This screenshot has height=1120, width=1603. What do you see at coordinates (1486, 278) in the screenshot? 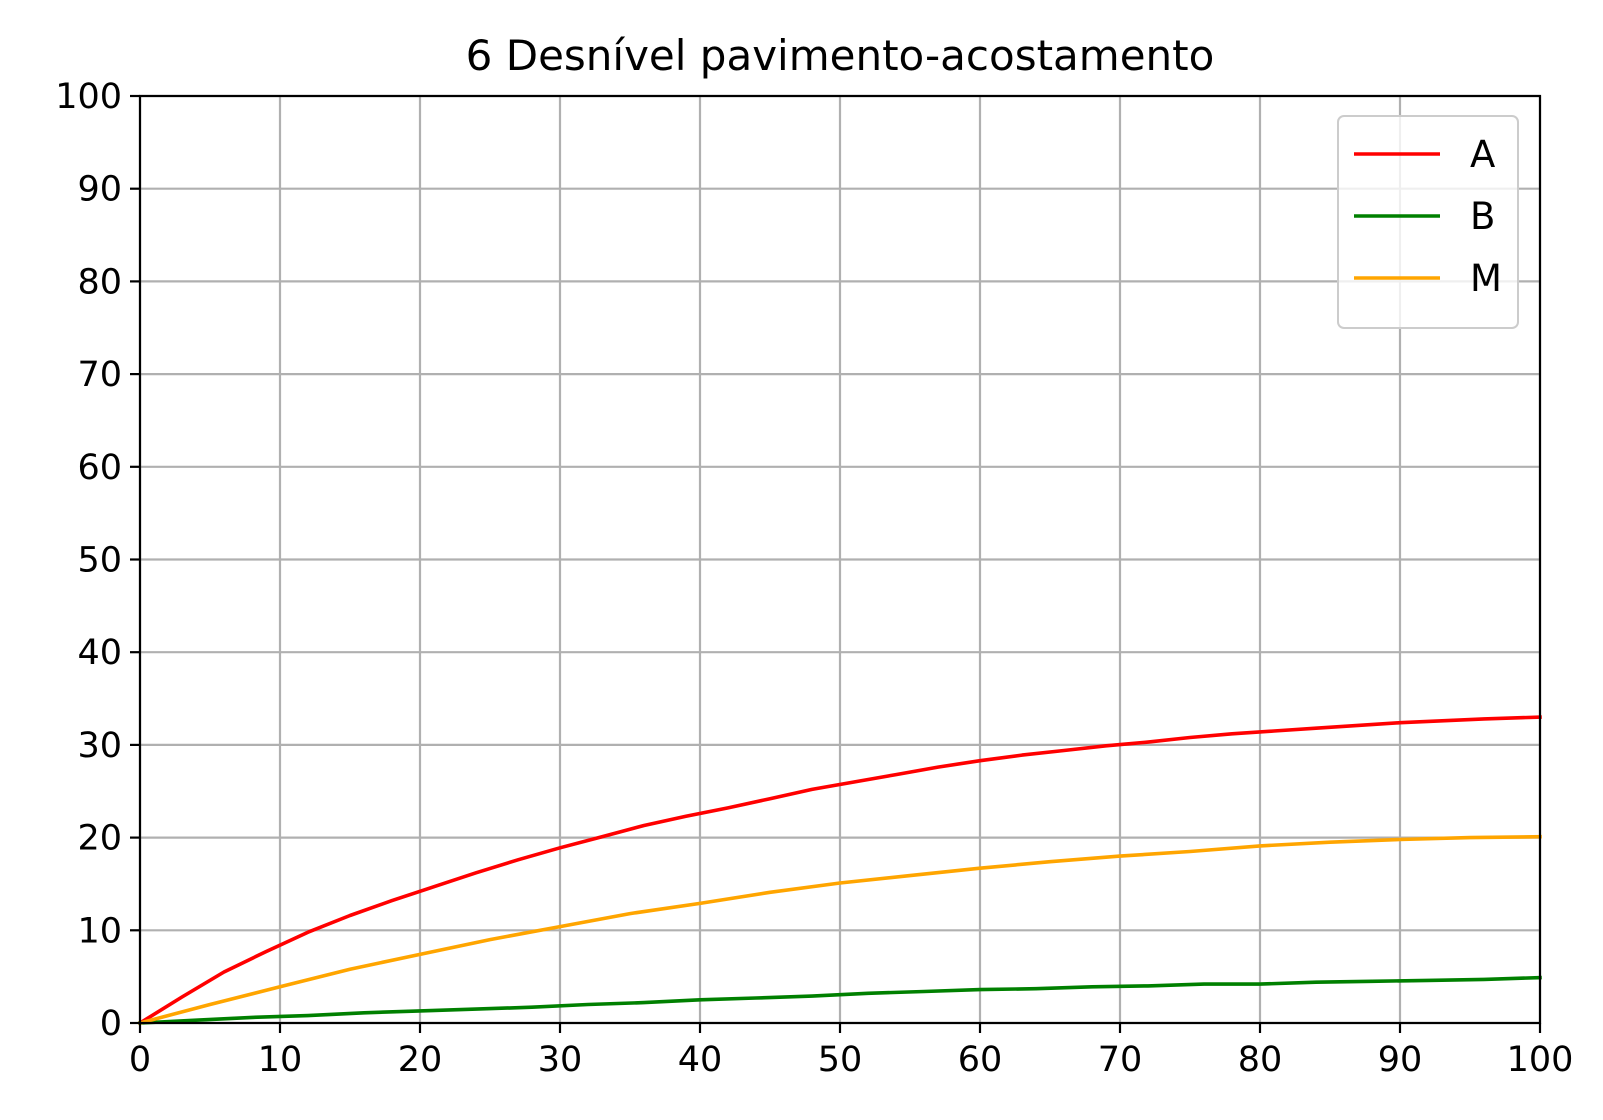
I see `legend-label-m: M` at bounding box center [1486, 278].